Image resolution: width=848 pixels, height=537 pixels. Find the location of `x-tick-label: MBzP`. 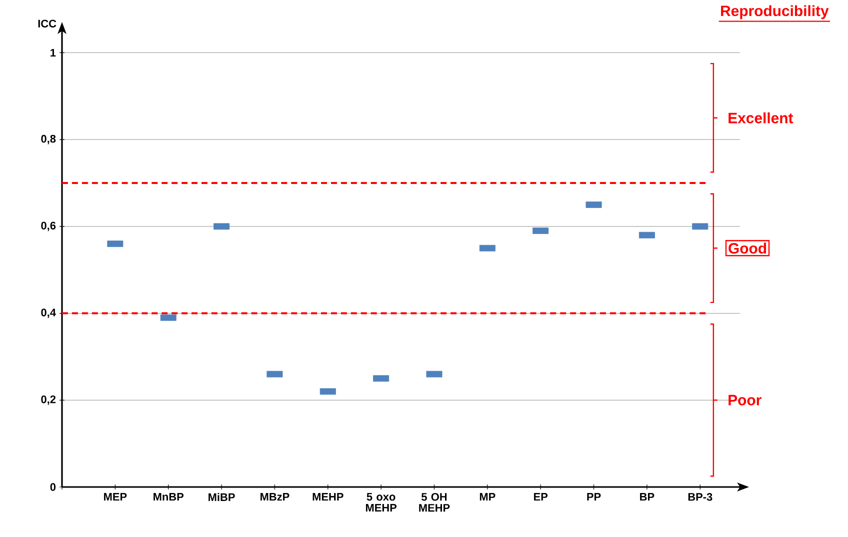

x-tick-label: MBzP is located at coordinates (275, 497).